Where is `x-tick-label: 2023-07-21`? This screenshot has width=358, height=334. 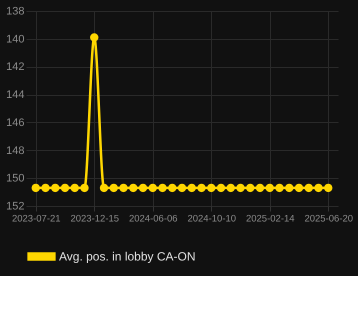
x-tick-label: 2023-07-21 is located at coordinates (36, 219).